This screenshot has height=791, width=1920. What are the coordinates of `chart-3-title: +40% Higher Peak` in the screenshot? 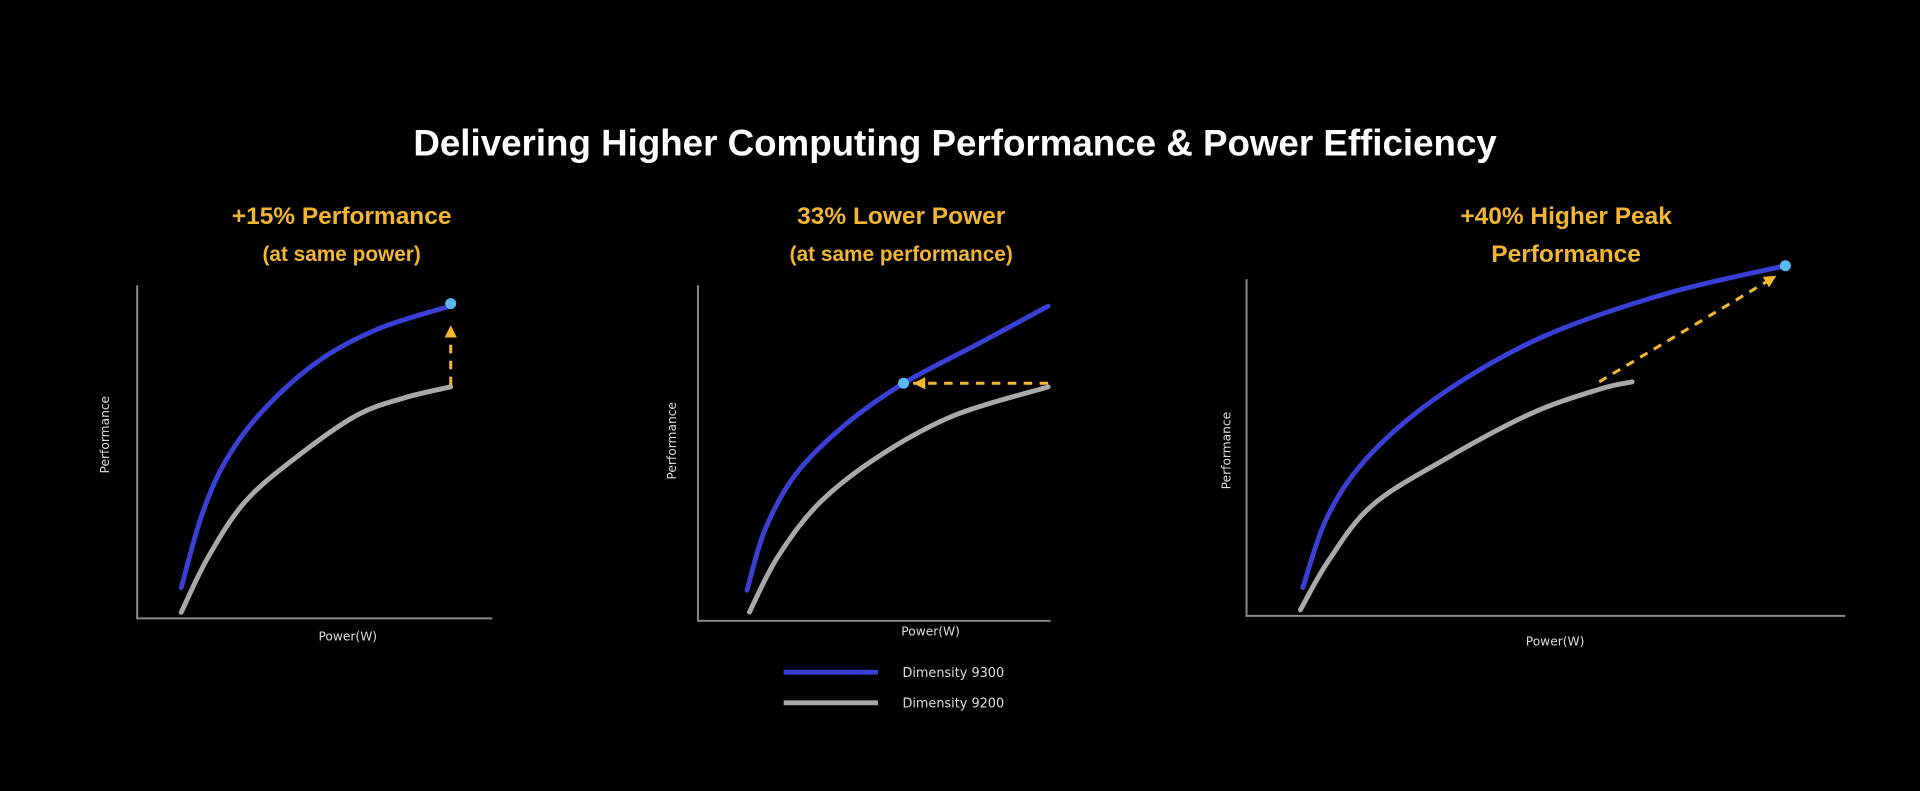 It's located at (1566, 216).